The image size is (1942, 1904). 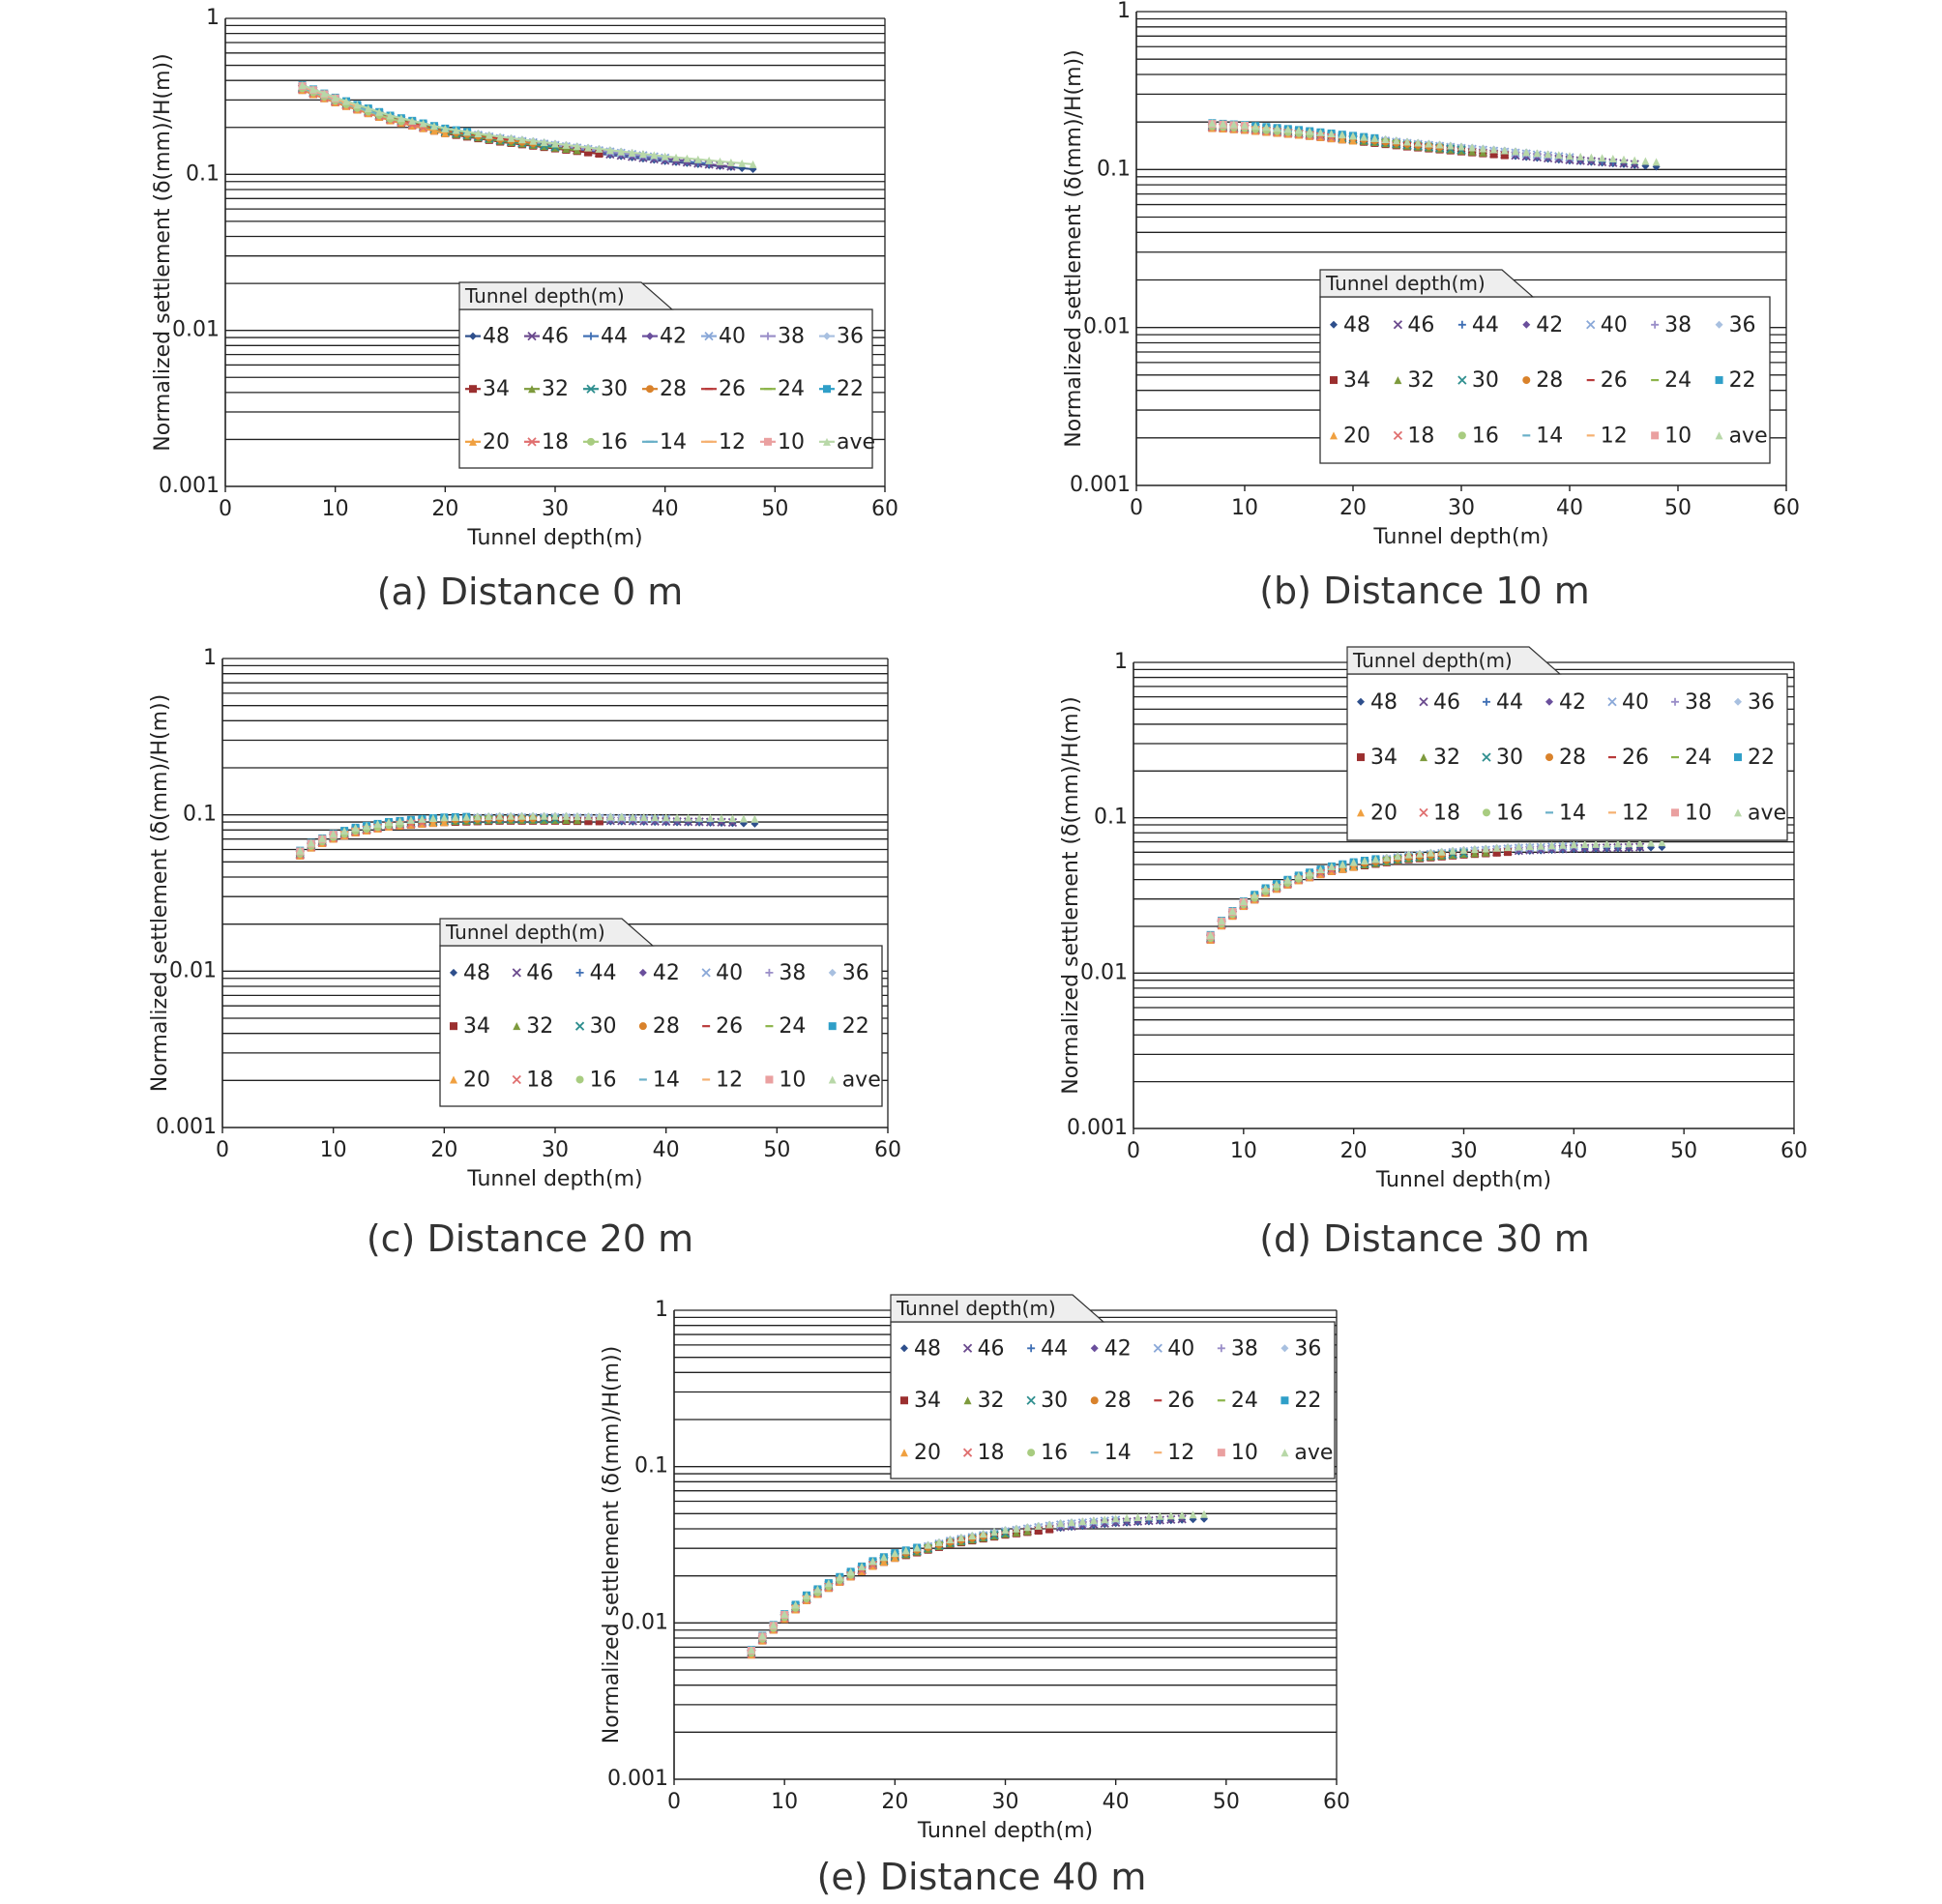 I want to click on legend-label-44: 44, so click(x=1510, y=703).